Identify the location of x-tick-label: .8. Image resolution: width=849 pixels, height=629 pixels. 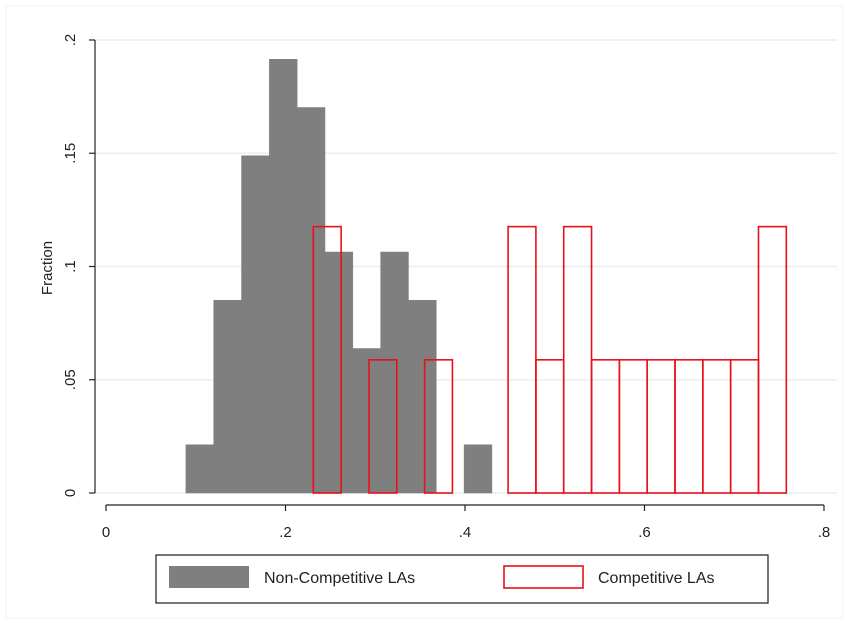
(824, 532).